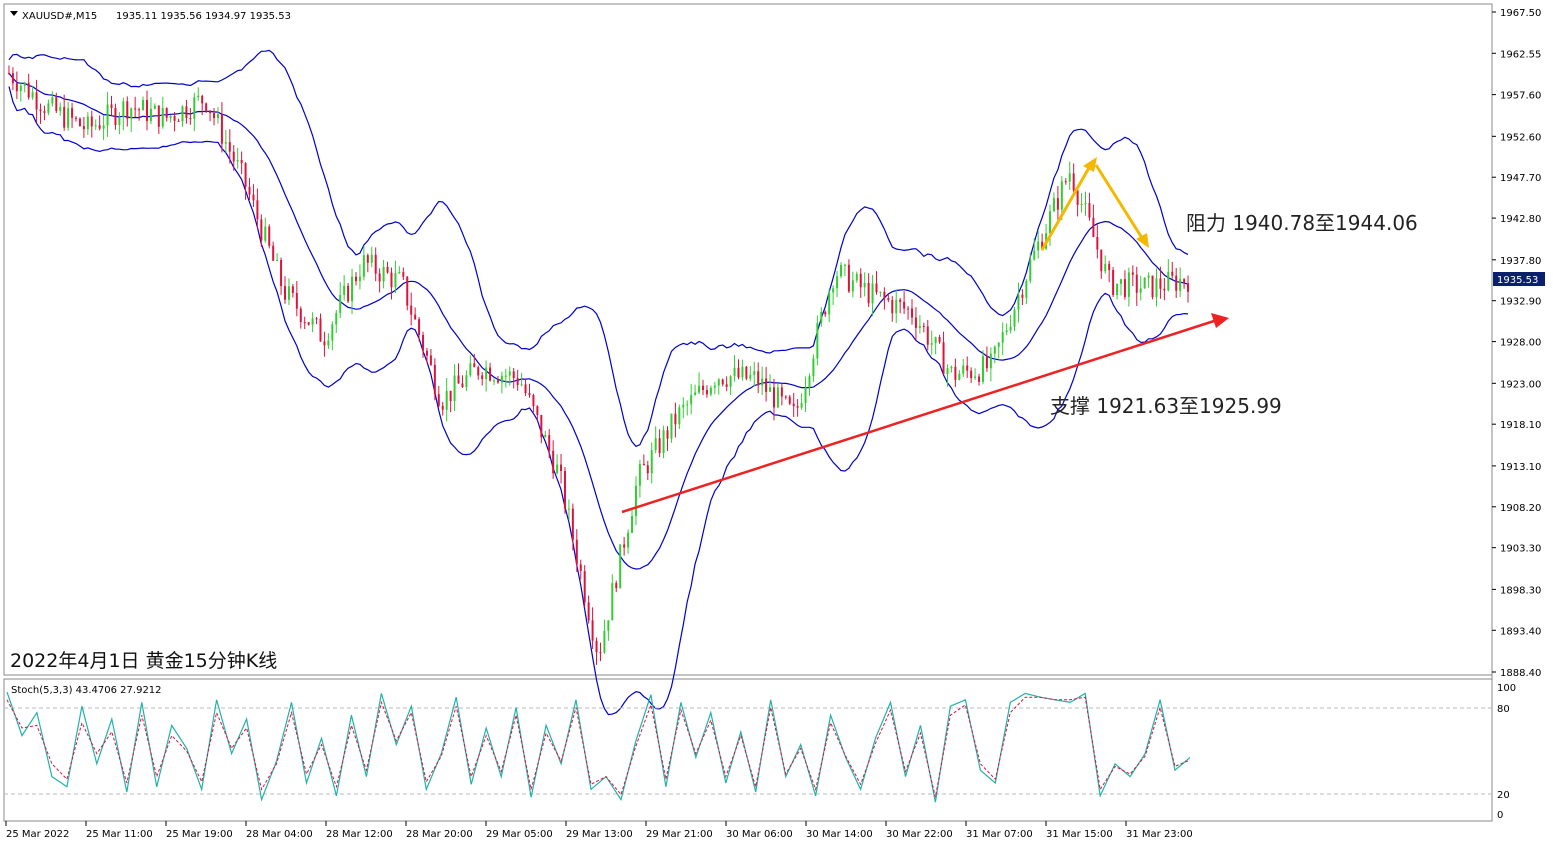  I want to click on price-tick-label: 1942.80, so click(1520, 219).